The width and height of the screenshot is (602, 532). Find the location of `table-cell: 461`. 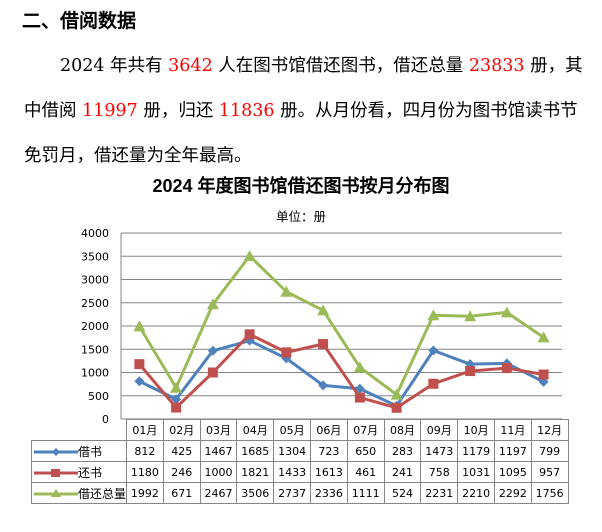

table-cell: 461 is located at coordinates (365, 472).